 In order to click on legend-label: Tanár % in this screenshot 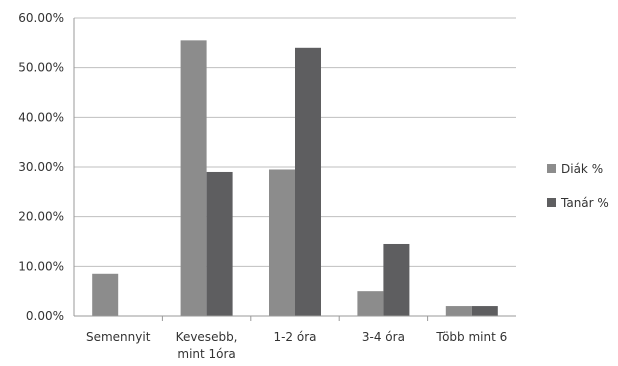, I will do `click(584, 203)`.